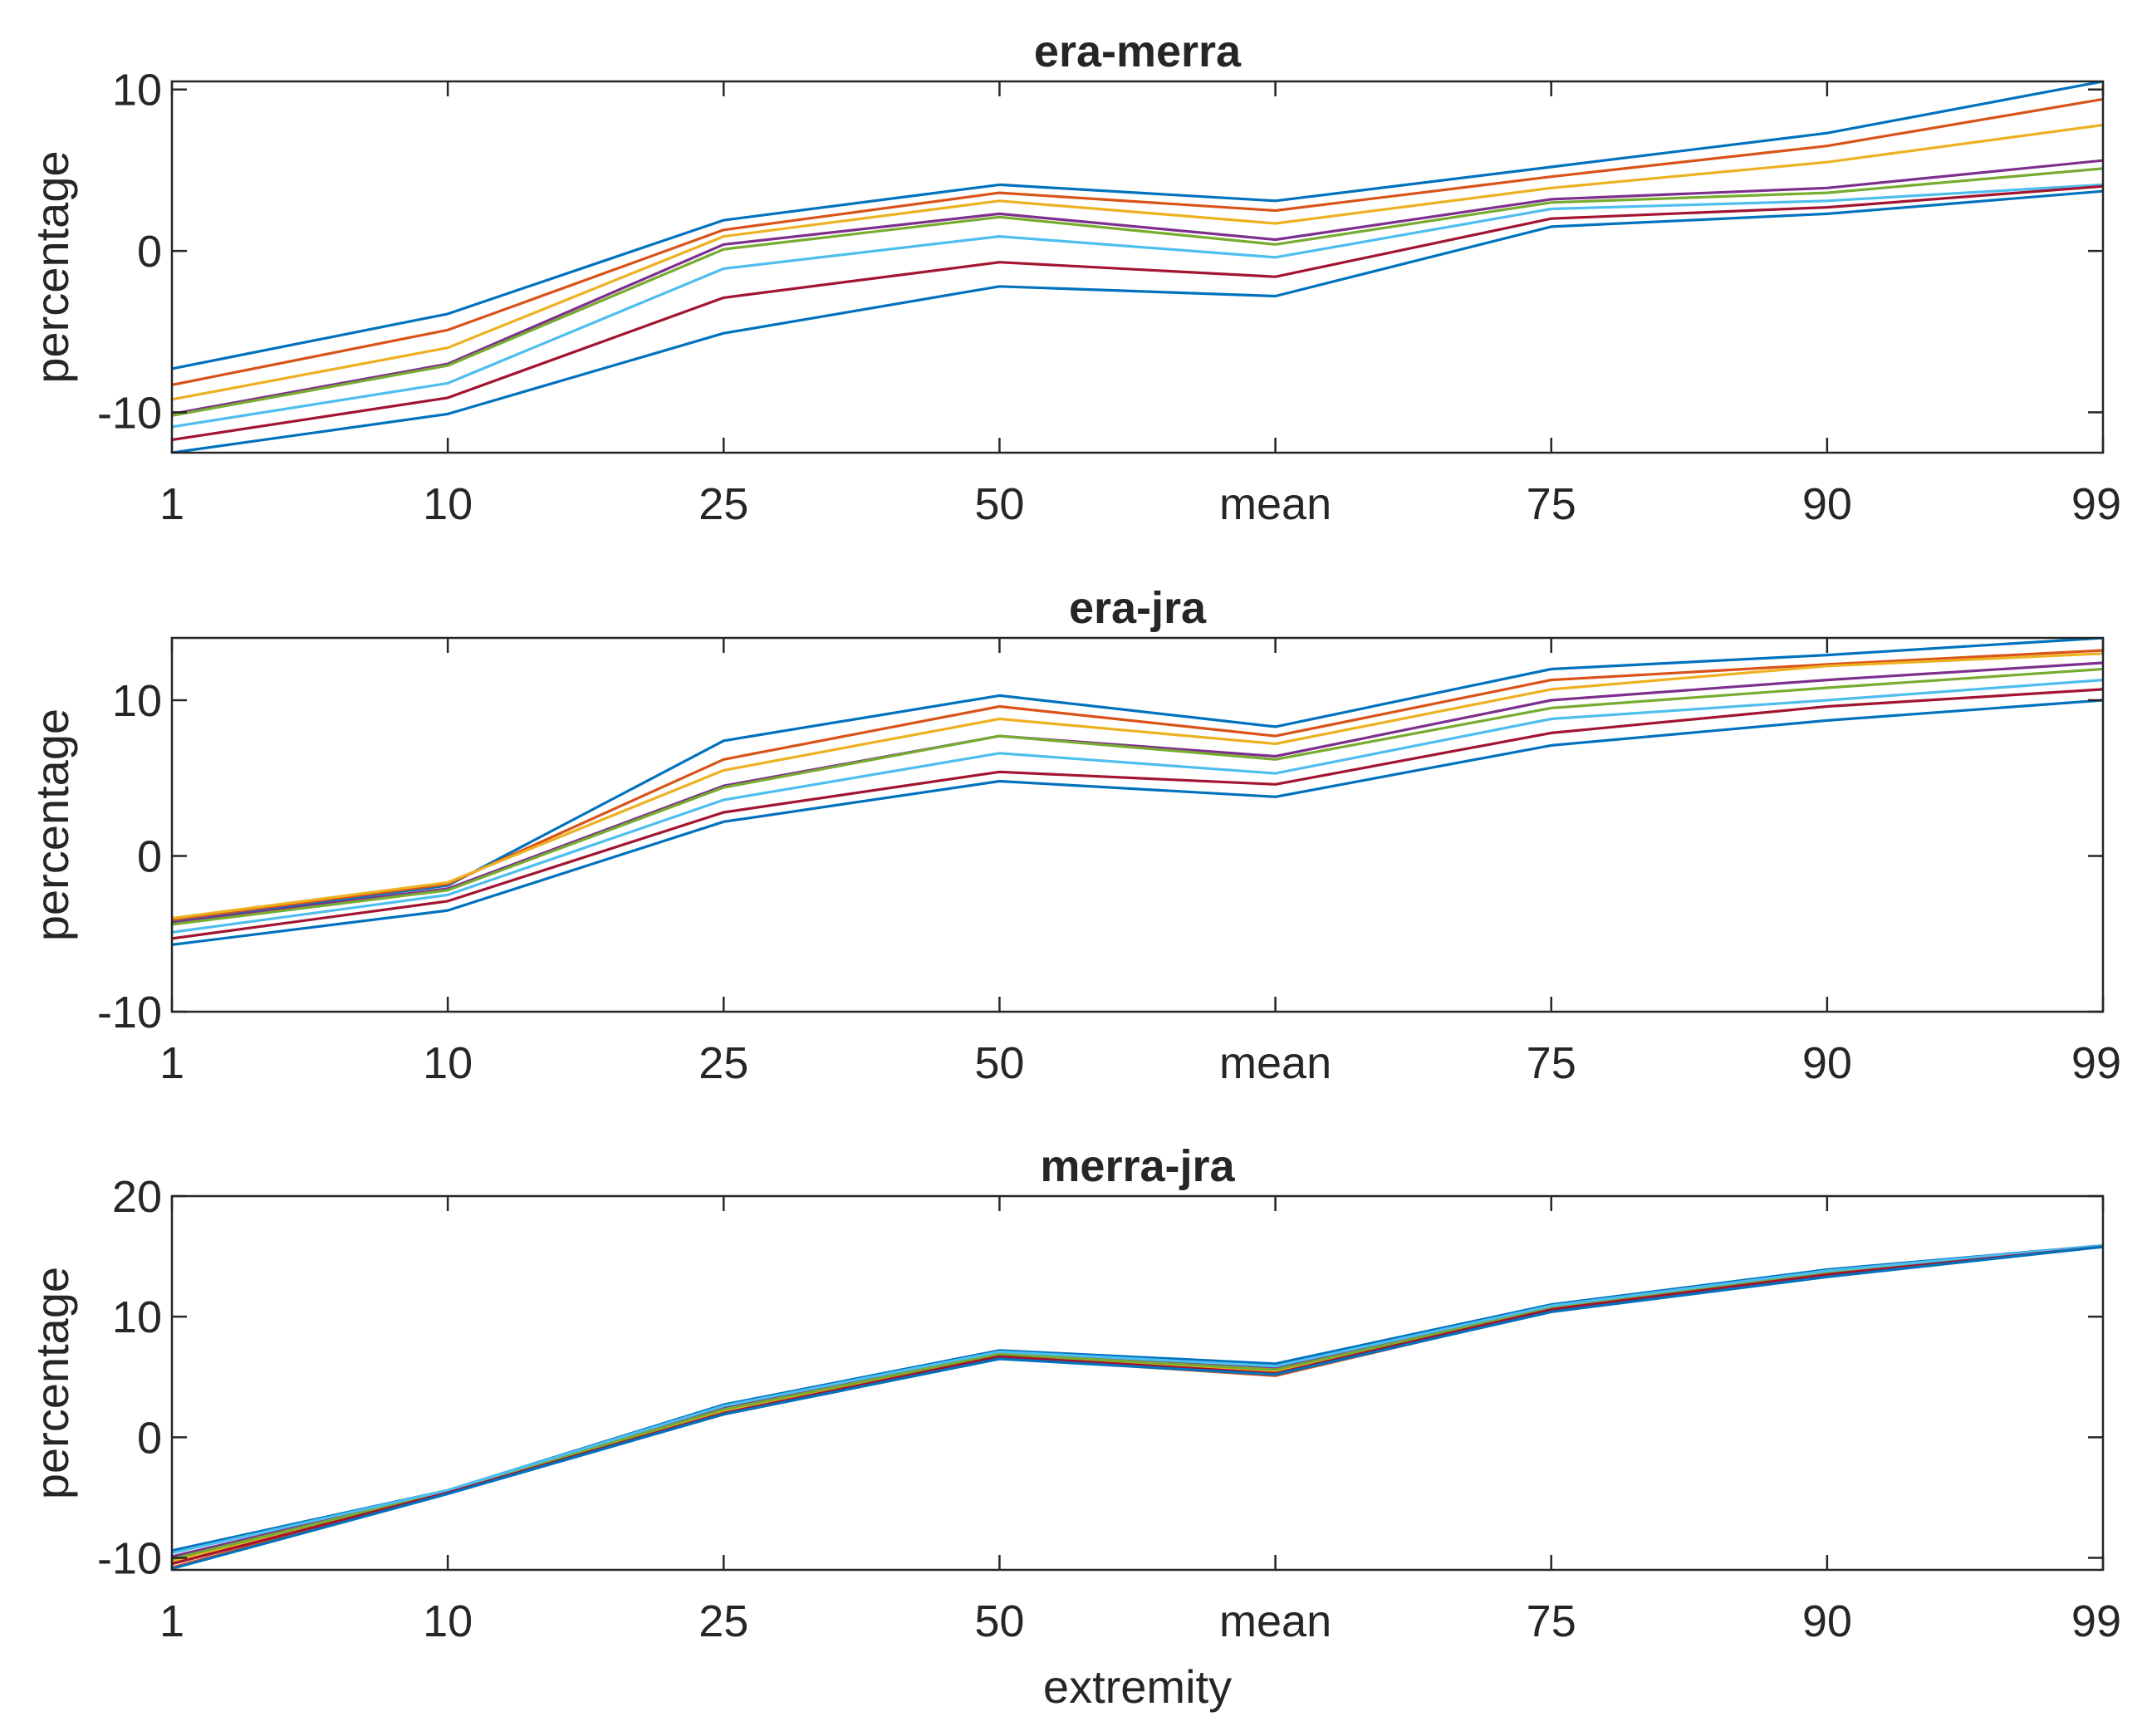 The height and width of the screenshot is (1736, 2147). Describe the element at coordinates (1137, 1686) in the screenshot. I see `x-axis-label: extremity` at that location.